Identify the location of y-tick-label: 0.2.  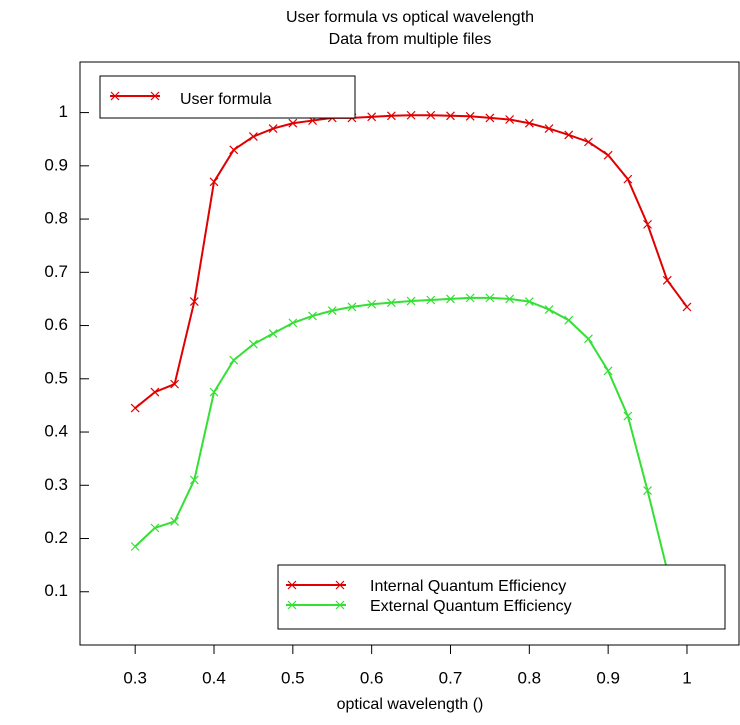
(56, 537).